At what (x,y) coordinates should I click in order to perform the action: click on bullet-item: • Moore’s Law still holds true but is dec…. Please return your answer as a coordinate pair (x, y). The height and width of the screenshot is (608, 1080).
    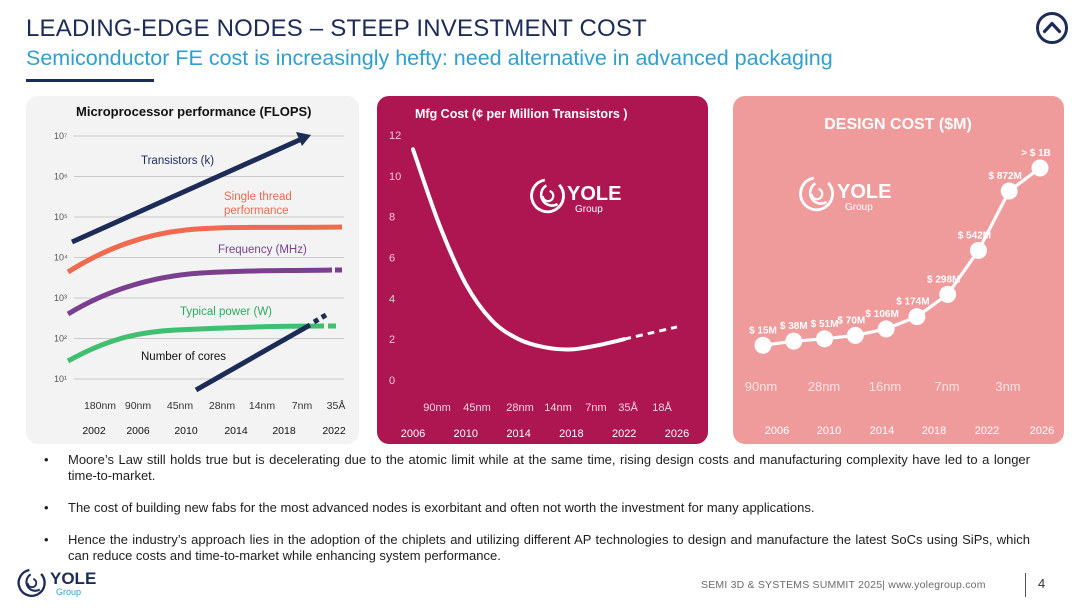
    Looking at the image, I should click on (537, 468).